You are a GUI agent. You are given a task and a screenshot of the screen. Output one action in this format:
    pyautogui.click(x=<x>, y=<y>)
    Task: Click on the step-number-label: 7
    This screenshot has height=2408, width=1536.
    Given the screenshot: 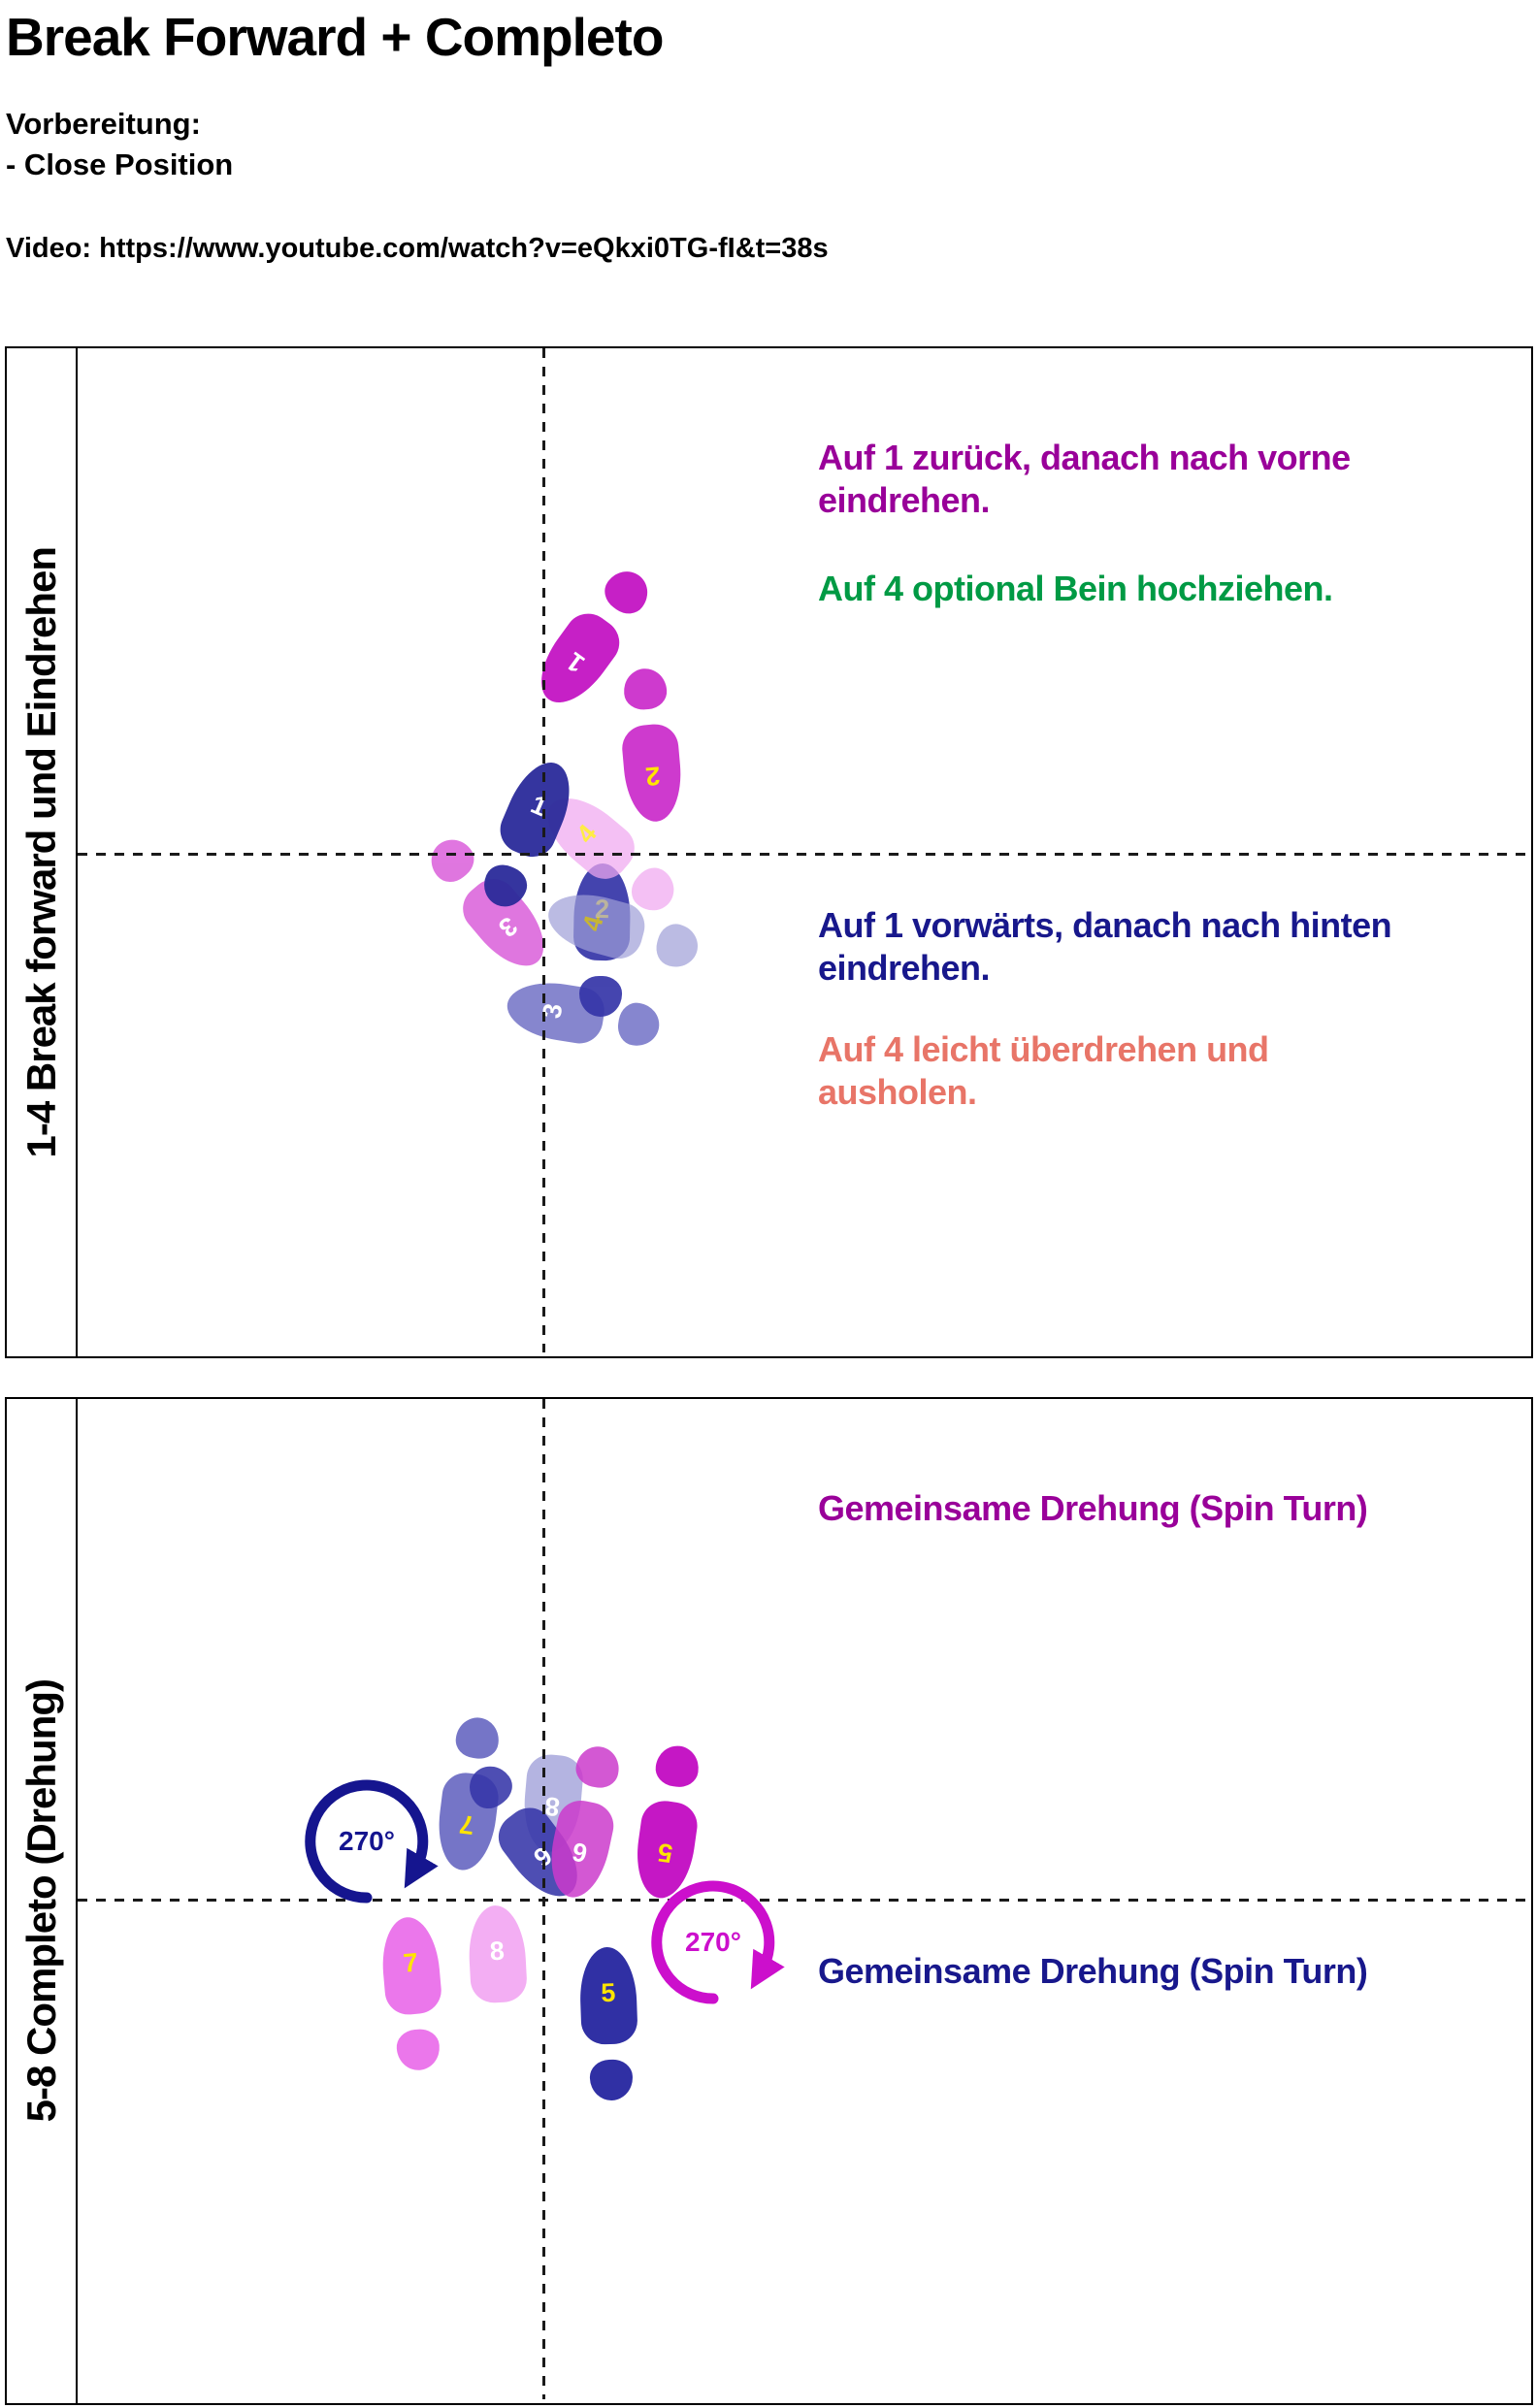 What is the action you would take?
    pyautogui.click(x=411, y=1962)
    